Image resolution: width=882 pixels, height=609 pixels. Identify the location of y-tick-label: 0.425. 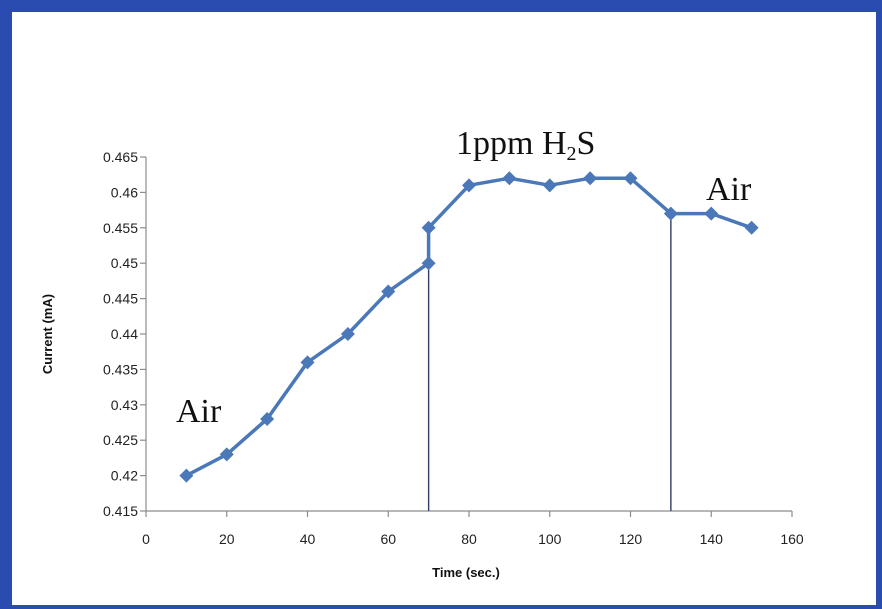
(120, 440).